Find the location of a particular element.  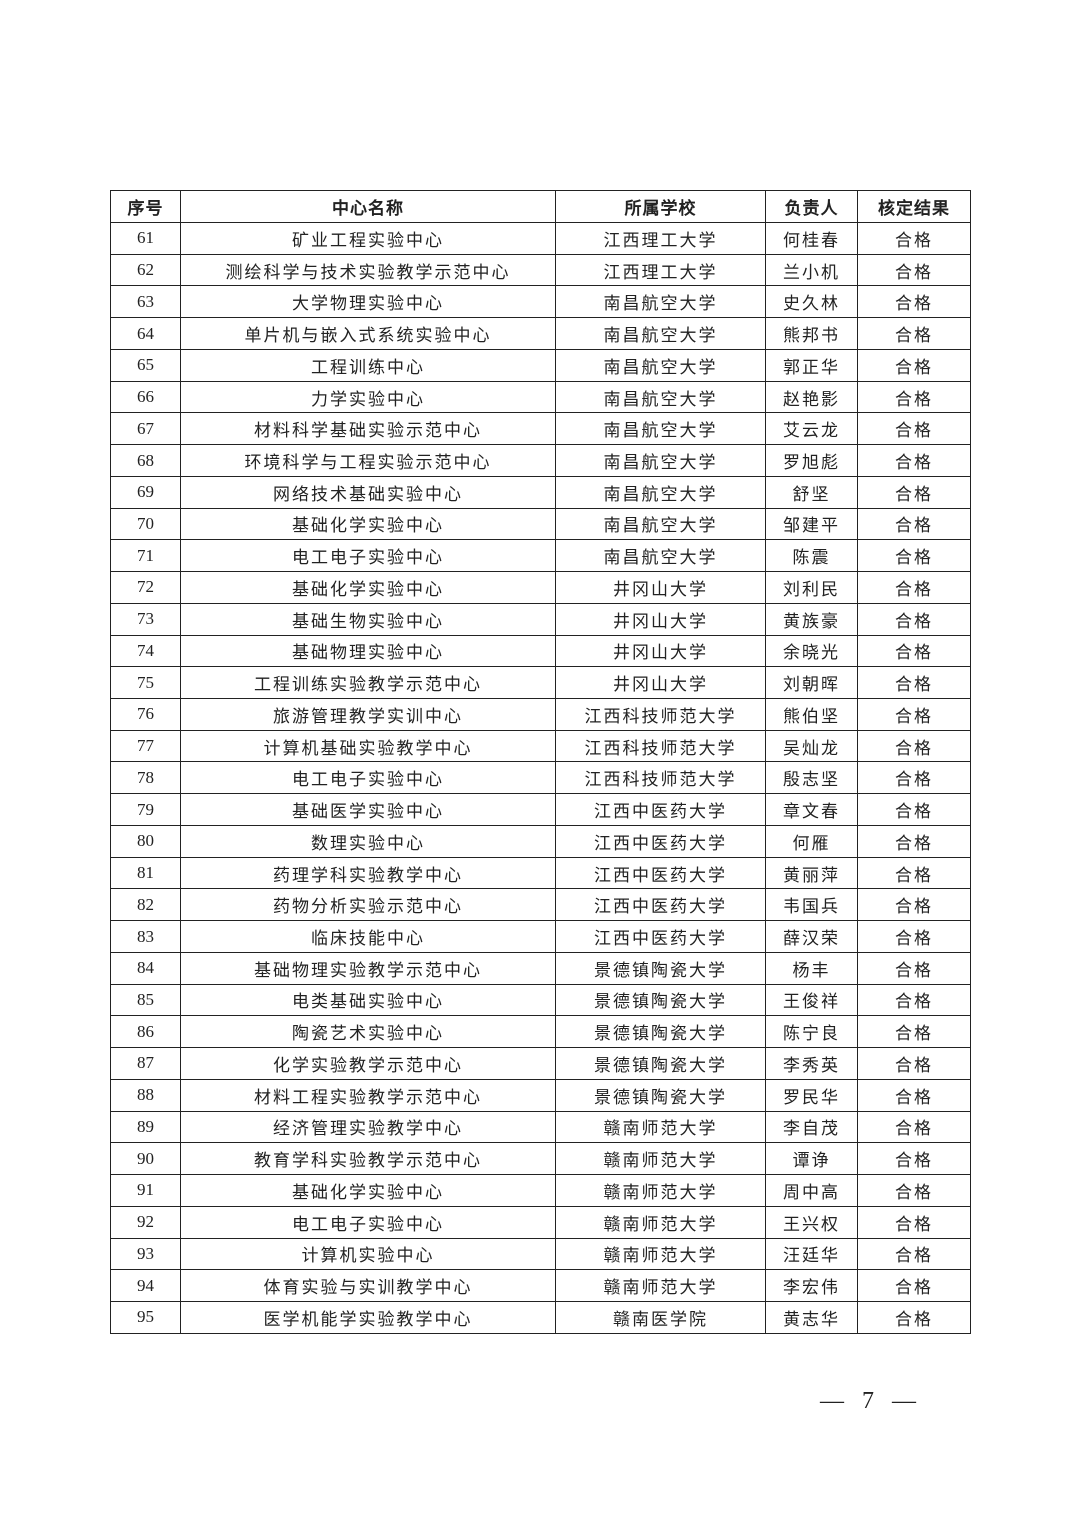

cell-center-name: 电工电子实验中心 is located at coordinates (368, 1222).